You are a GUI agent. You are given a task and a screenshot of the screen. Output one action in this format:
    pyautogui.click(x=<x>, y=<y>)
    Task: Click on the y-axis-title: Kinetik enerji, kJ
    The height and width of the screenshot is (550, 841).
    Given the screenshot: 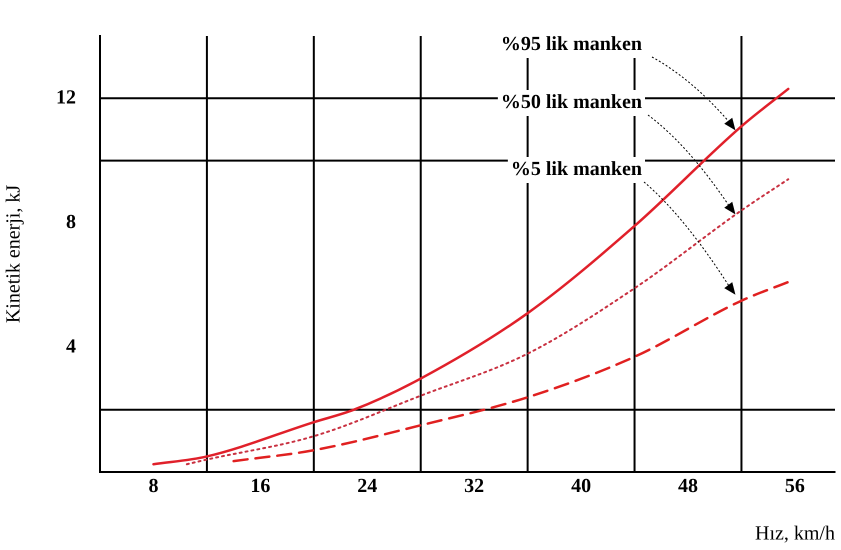 What is the action you would take?
    pyautogui.click(x=13, y=254)
    